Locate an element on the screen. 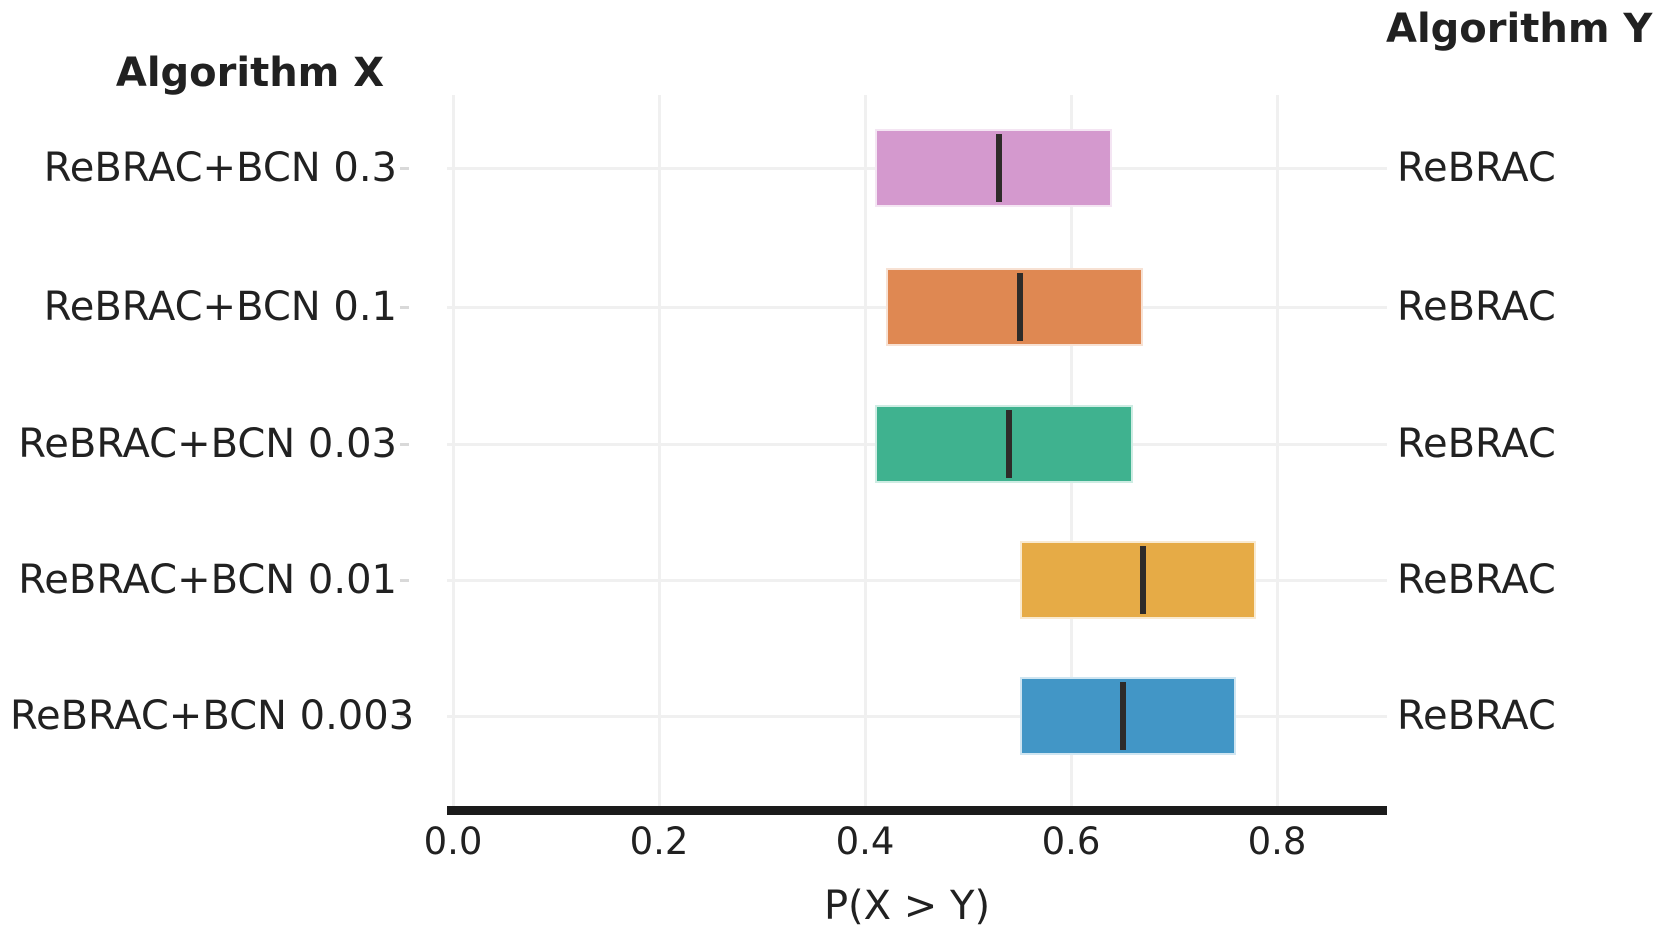 The image size is (1662, 947). x-tick-label: 0.0 is located at coordinates (453, 841).